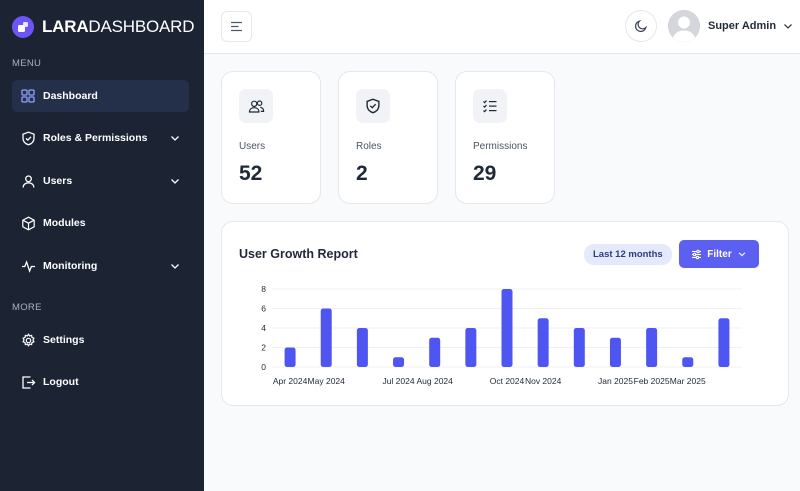  What do you see at coordinates (500, 146) in the screenshot?
I see `stat-label: Permissions` at bounding box center [500, 146].